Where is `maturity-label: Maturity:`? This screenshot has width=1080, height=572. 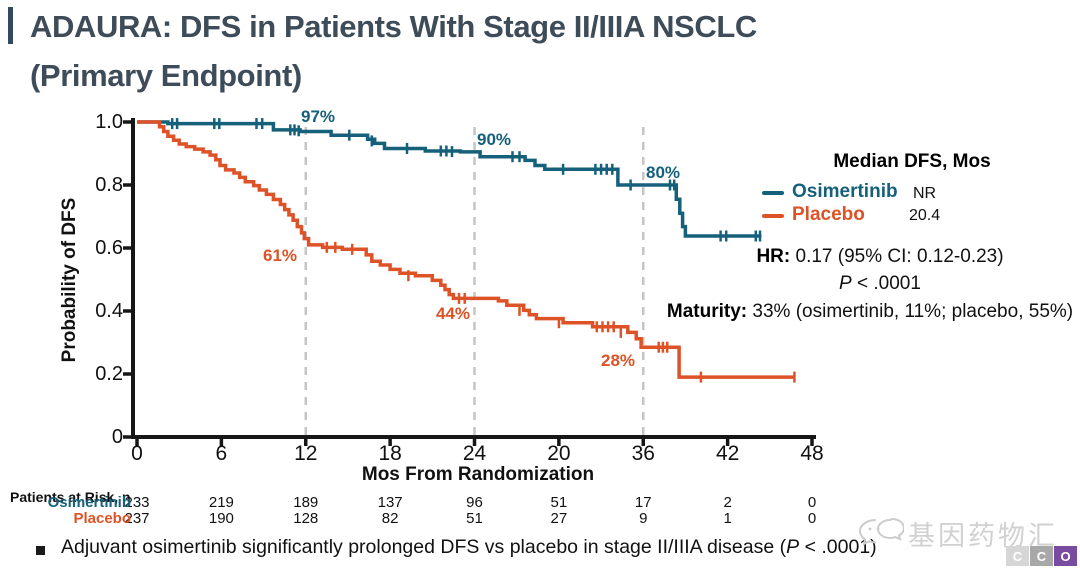
maturity-label: Maturity: is located at coordinates (707, 311).